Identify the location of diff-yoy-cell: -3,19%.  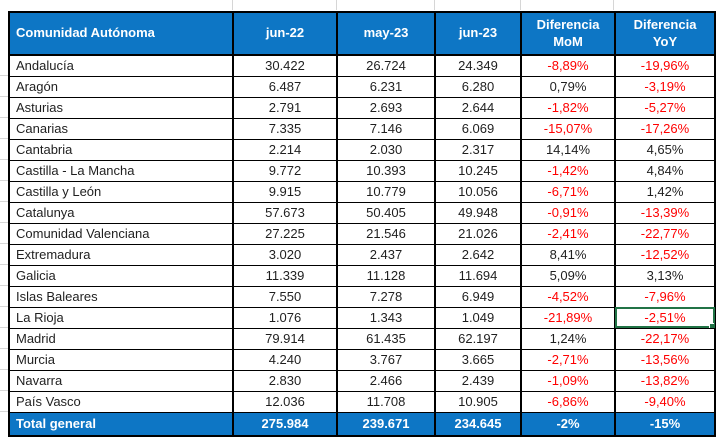
(665, 86).